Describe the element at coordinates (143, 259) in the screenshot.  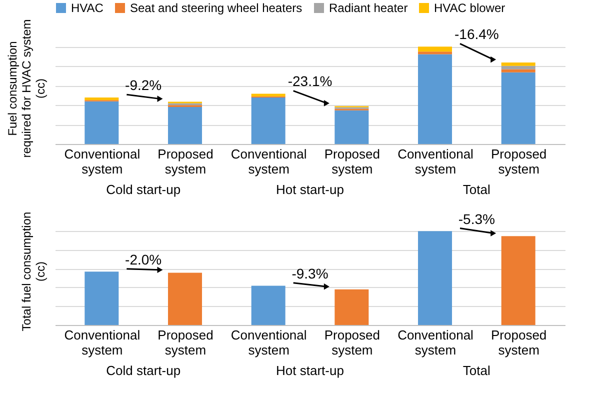
I see `annotation: -2.0%` at that location.